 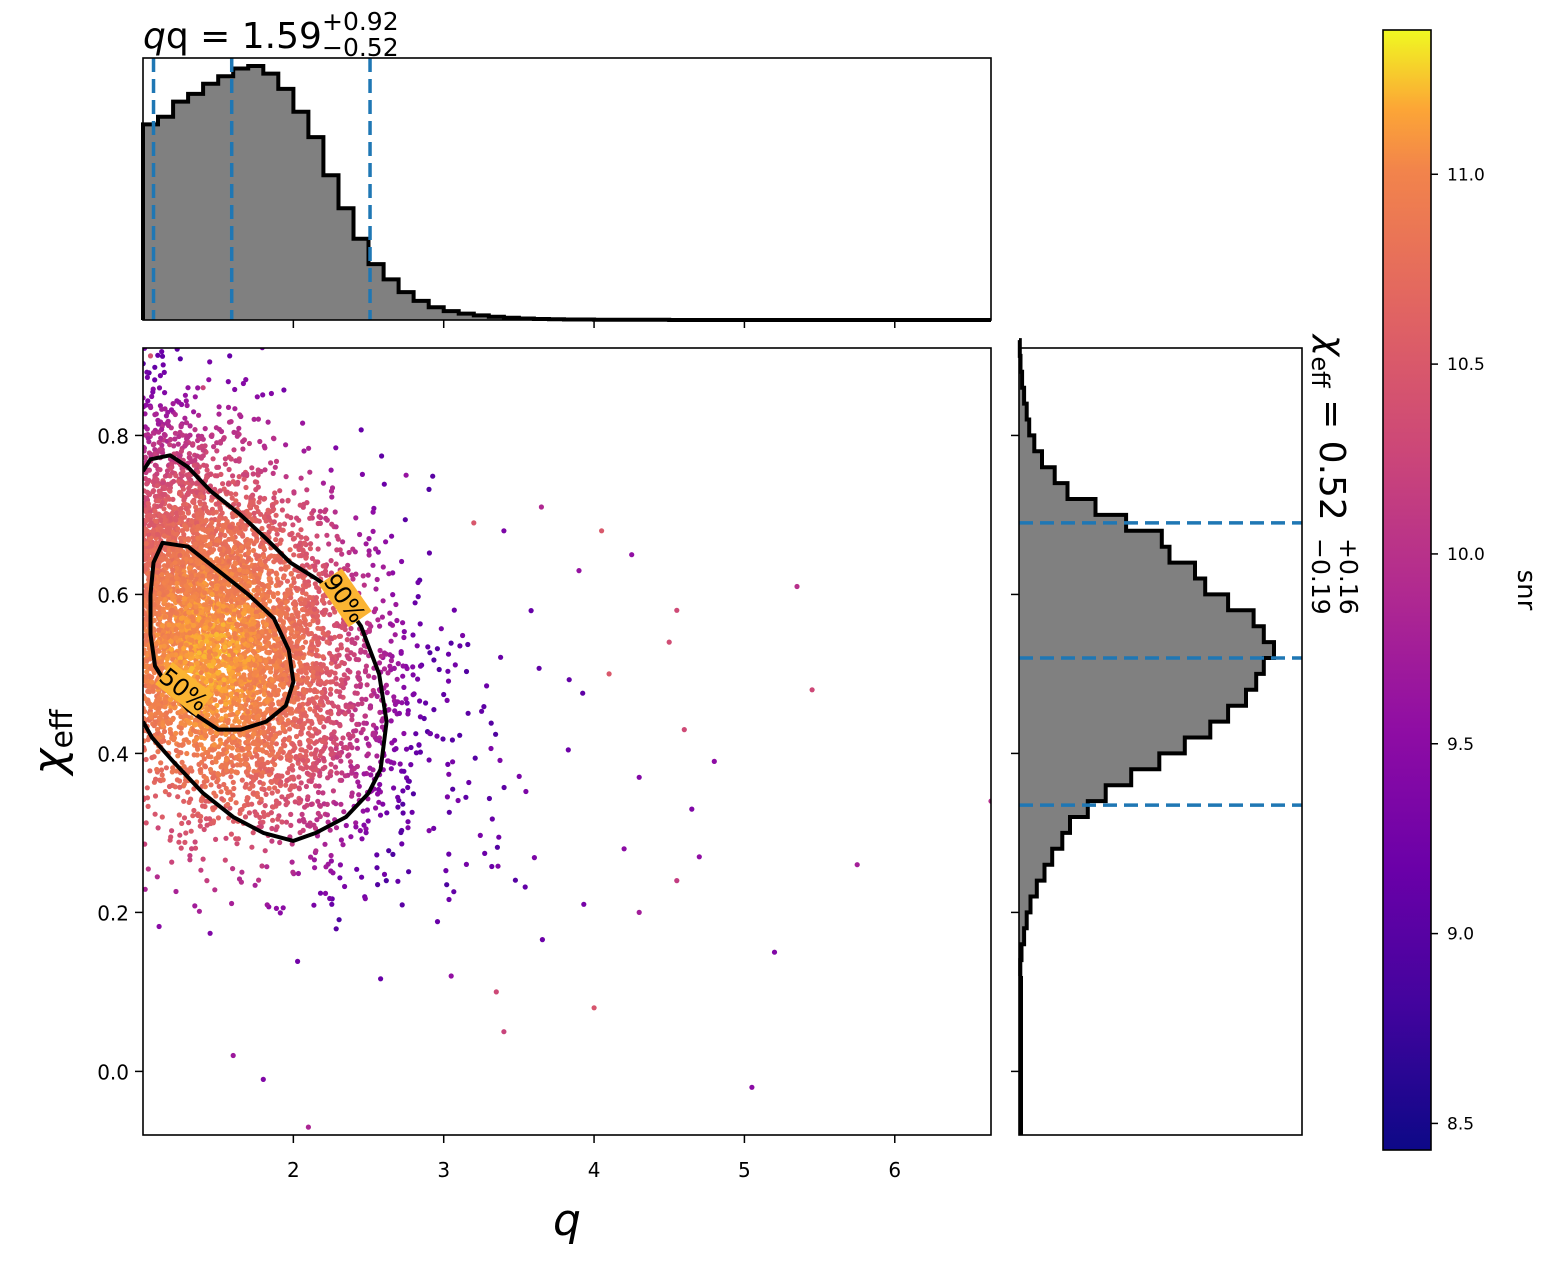 I want to click on q-title-symbol: q, so click(x=154, y=36).